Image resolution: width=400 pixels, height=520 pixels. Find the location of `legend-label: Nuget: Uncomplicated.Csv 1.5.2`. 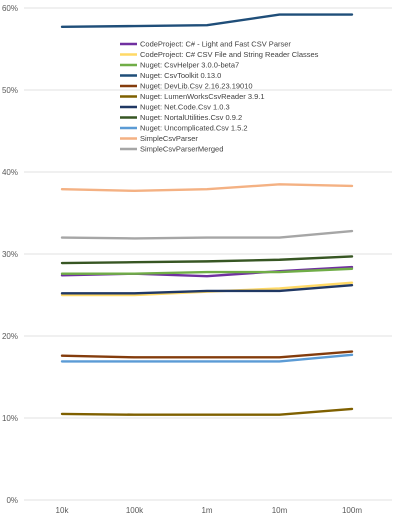

legend-label: Nuget: Uncomplicated.Csv 1.5.2 is located at coordinates (194, 128).